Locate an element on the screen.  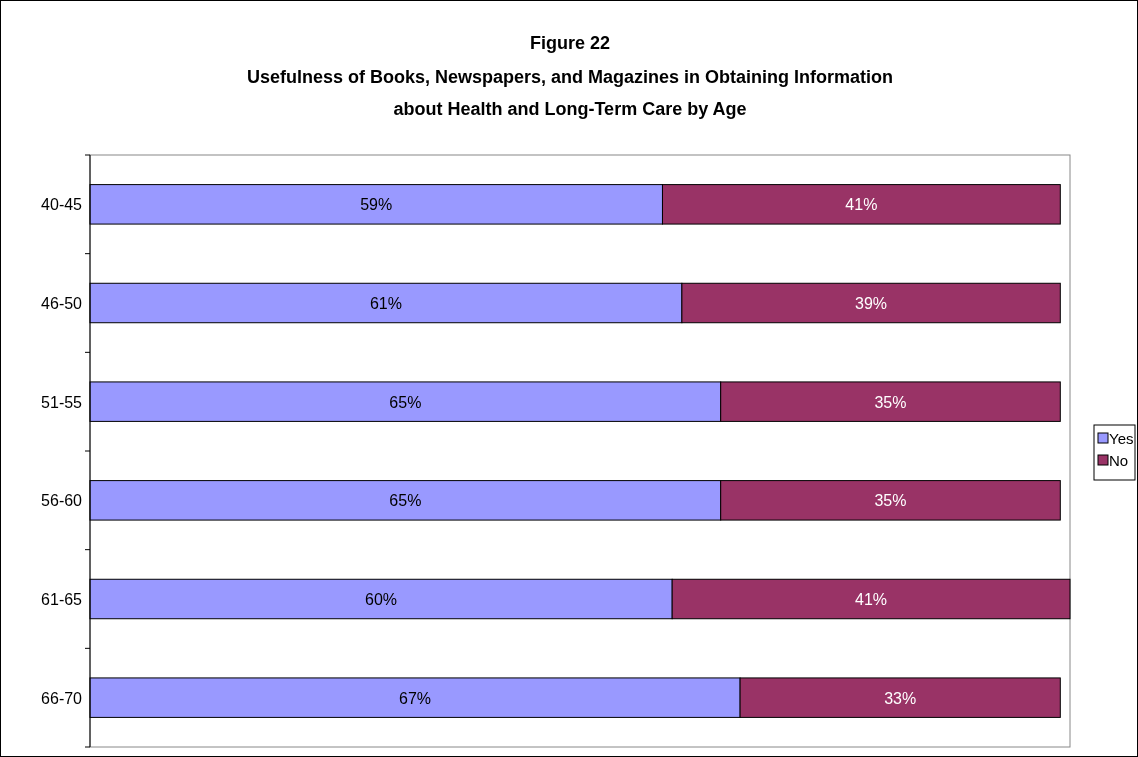
data-label: 59% is located at coordinates (376, 205).